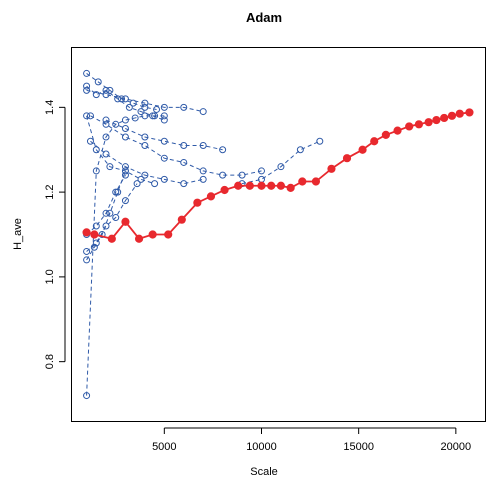 The height and width of the screenshot is (483, 489). Describe the element at coordinates (50, 276) in the screenshot. I see `y-tick-label: 1.0` at that location.